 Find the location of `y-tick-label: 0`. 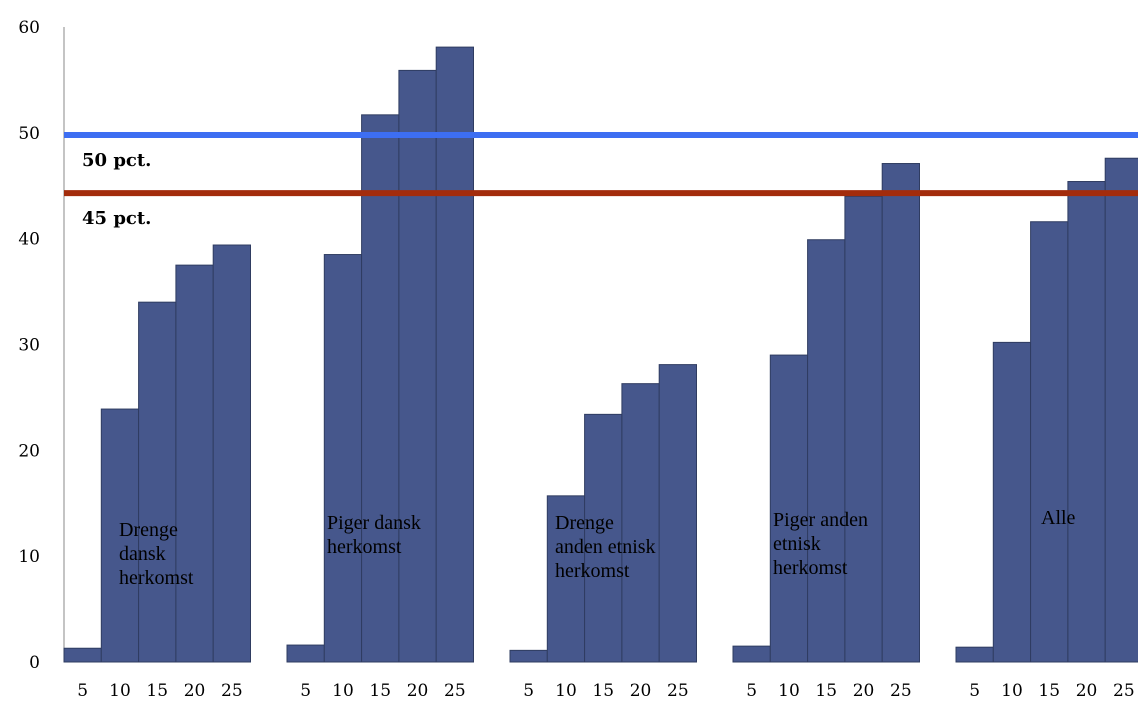

y-tick-label: 0 is located at coordinates (34, 663).